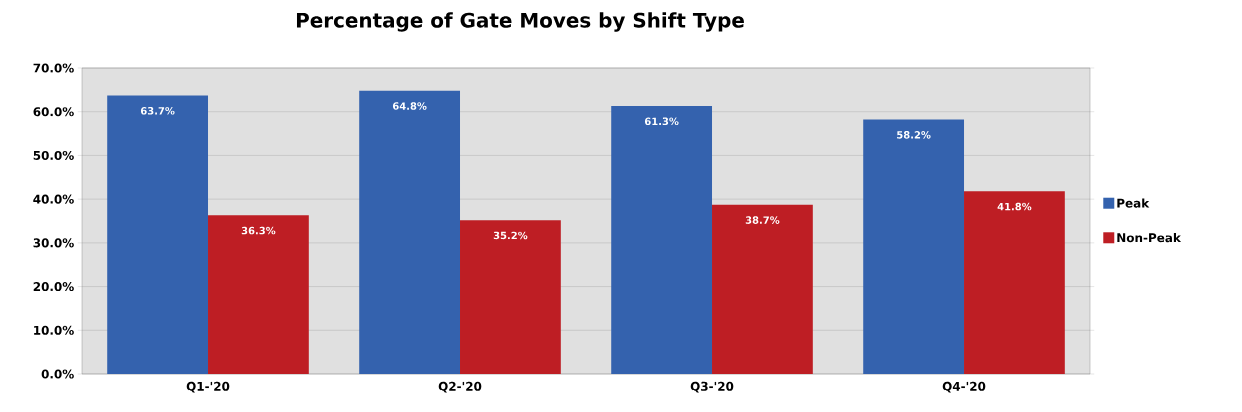  Describe the element at coordinates (53, 287) in the screenshot. I see `y-tick-label: 20.0%` at that location.